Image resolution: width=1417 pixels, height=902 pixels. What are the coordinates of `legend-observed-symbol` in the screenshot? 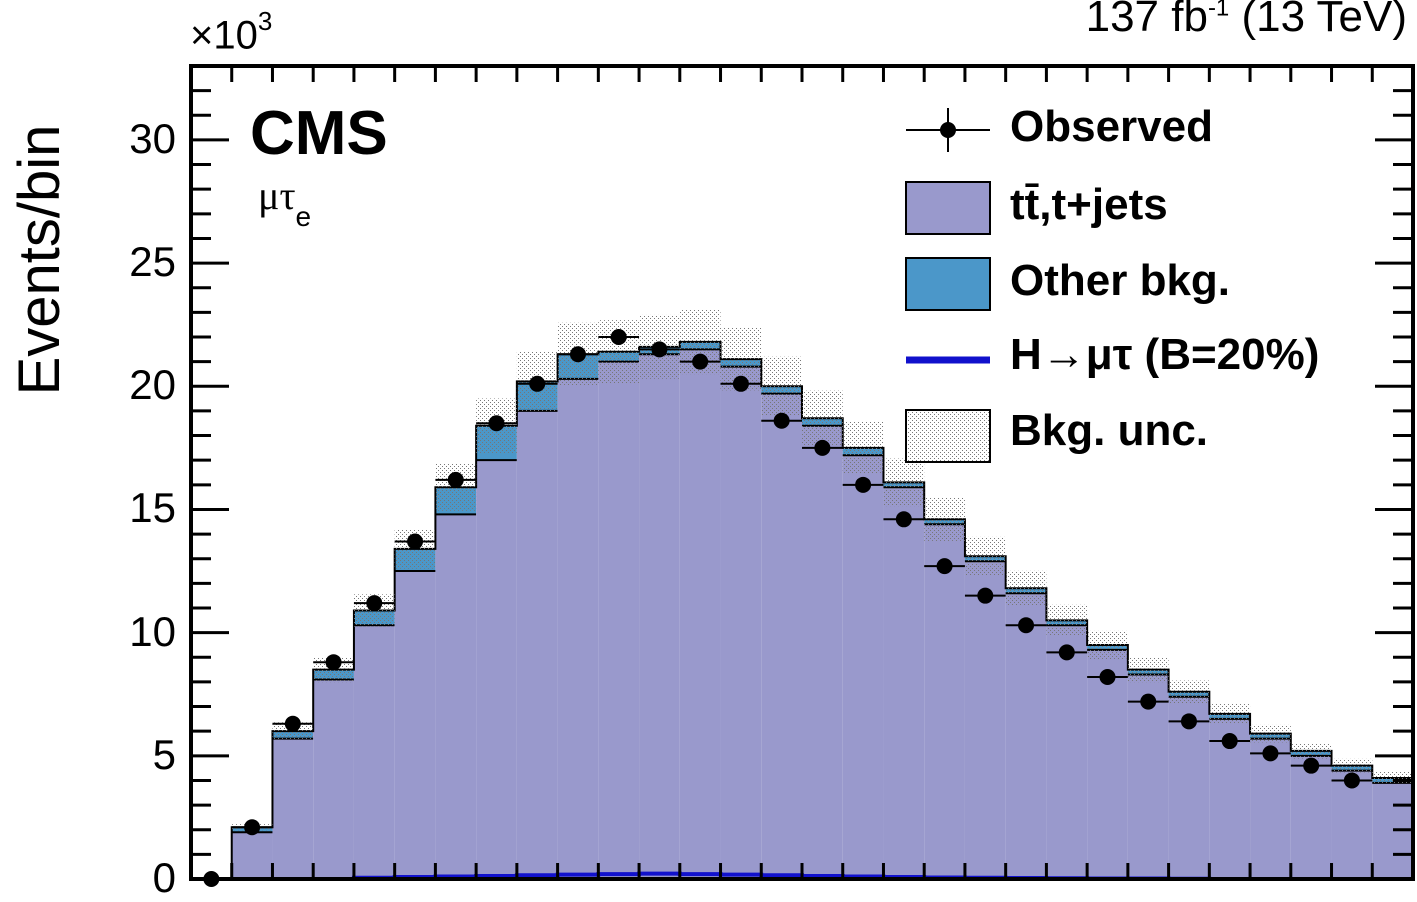 It's located at (948, 130).